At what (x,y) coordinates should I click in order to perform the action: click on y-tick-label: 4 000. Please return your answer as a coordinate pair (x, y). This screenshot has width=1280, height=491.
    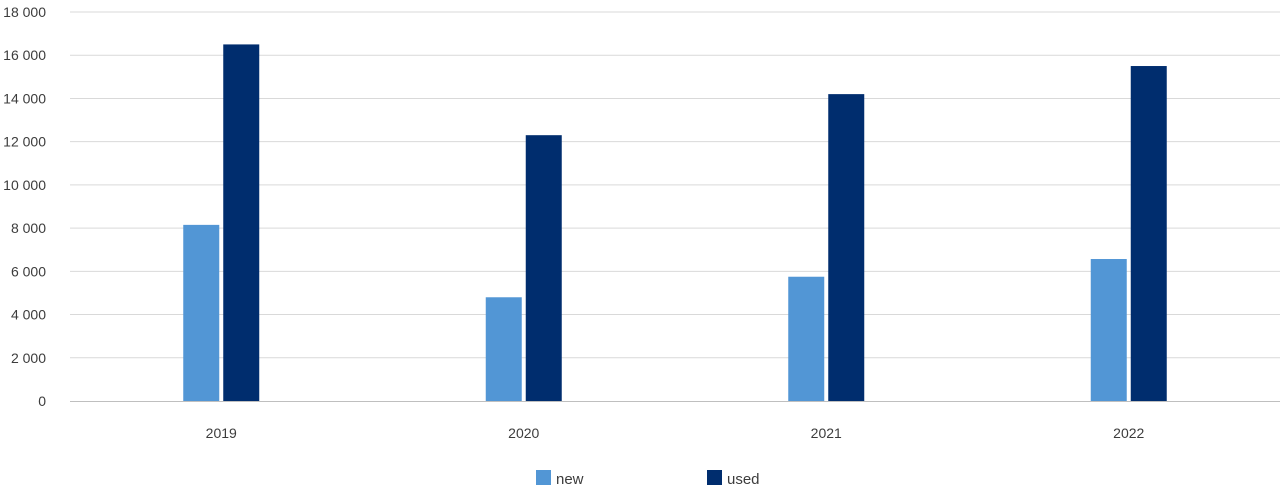
    Looking at the image, I should click on (28, 315).